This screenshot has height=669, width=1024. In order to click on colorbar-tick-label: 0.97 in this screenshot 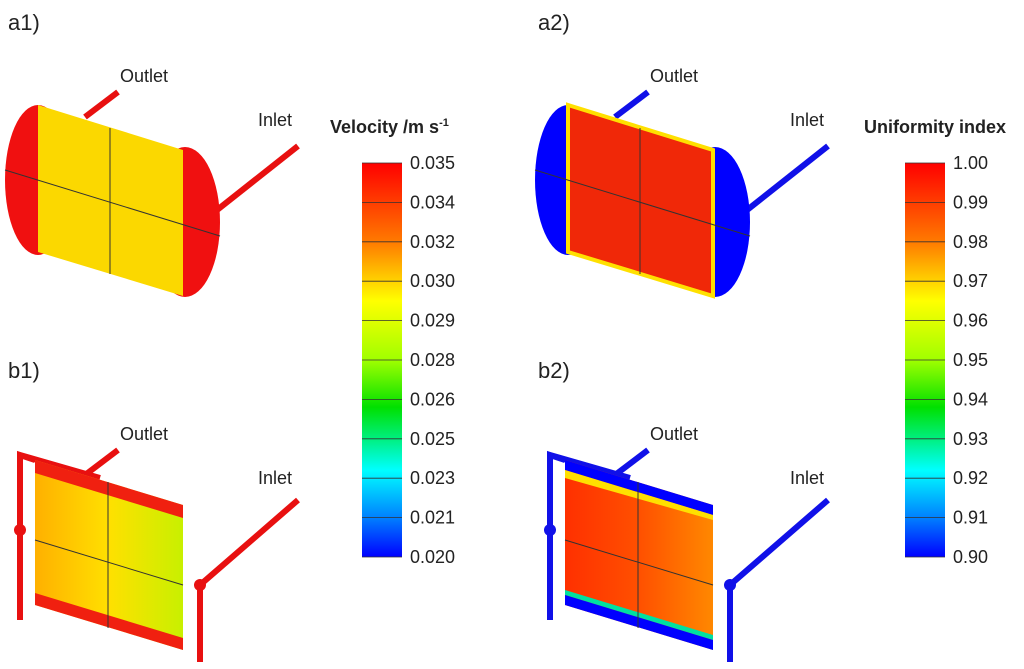, I will do `click(970, 281)`.